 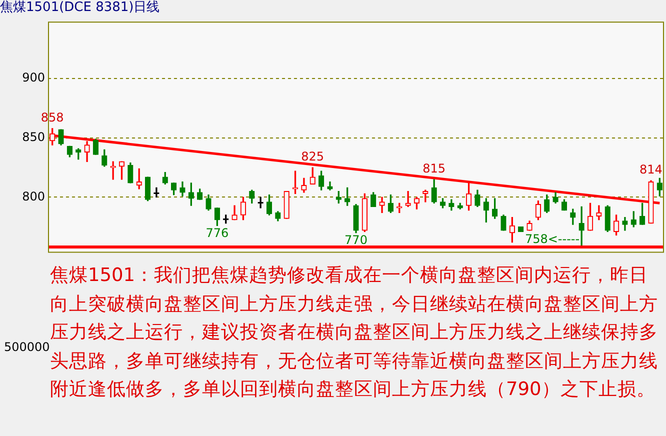 I want to click on text: 500000, so click(x=27, y=347).